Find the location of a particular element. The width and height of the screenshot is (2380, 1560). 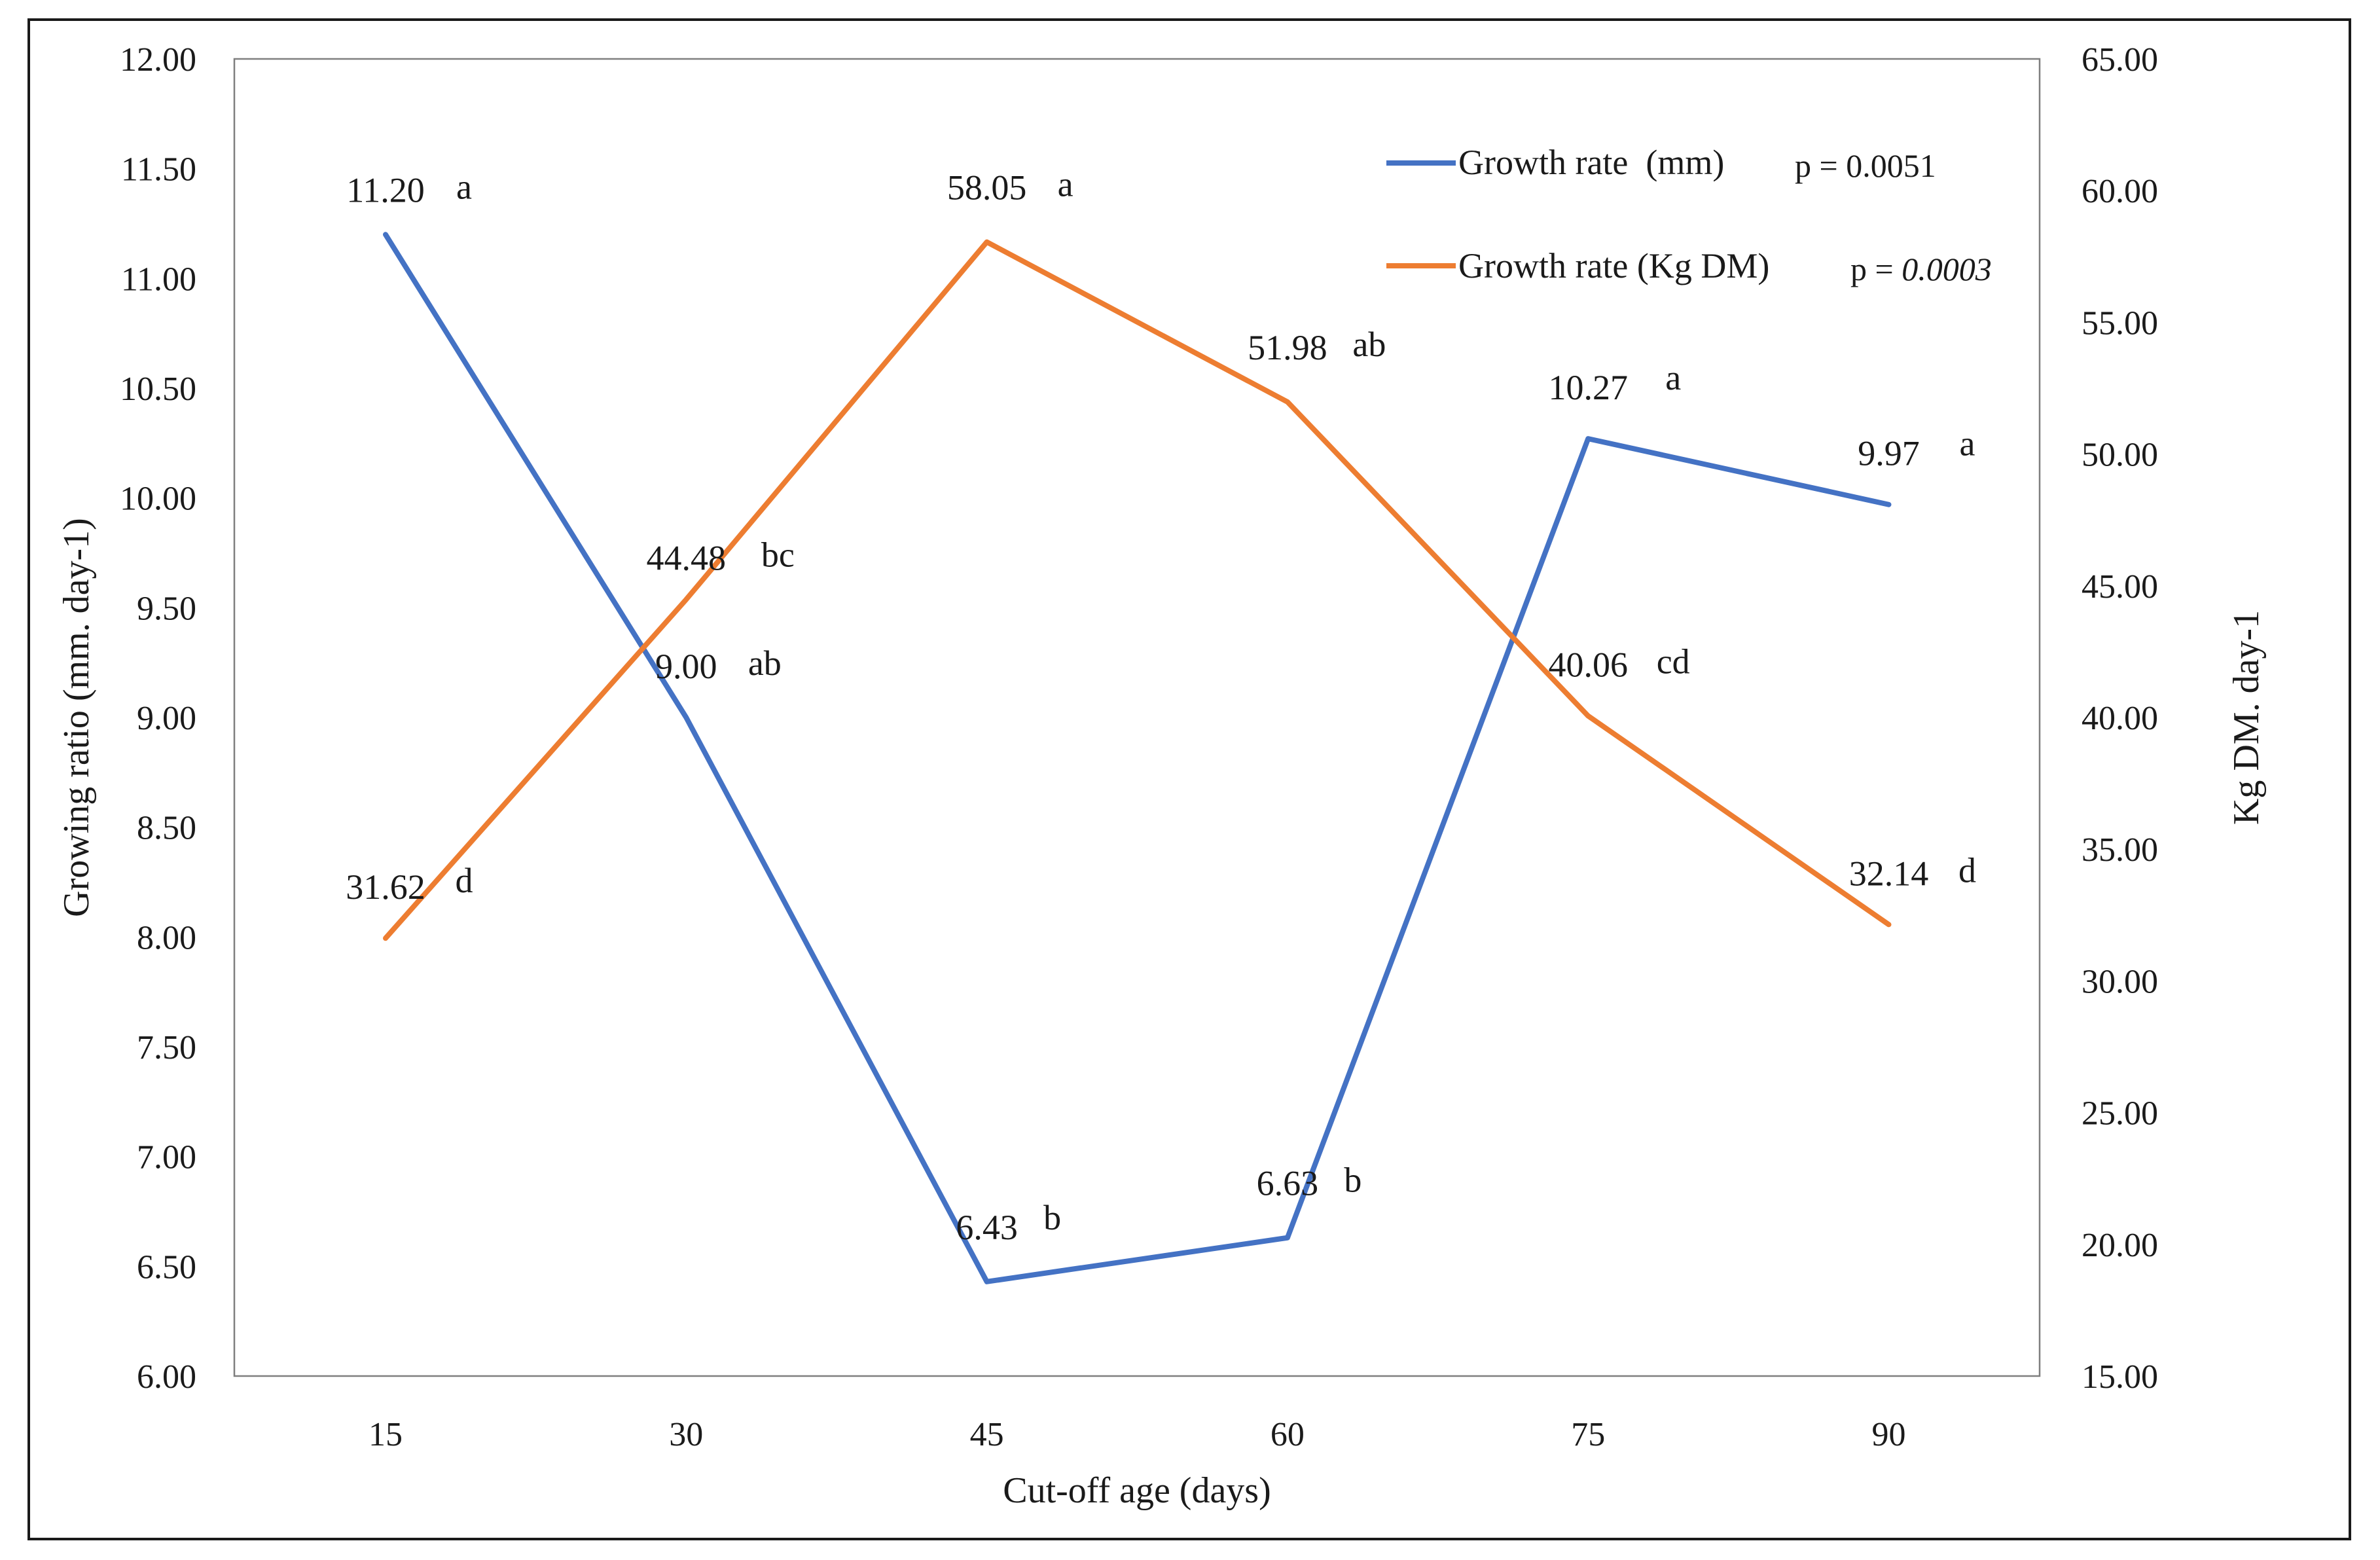

x-tick-label: 60 is located at coordinates (1288, 1434).